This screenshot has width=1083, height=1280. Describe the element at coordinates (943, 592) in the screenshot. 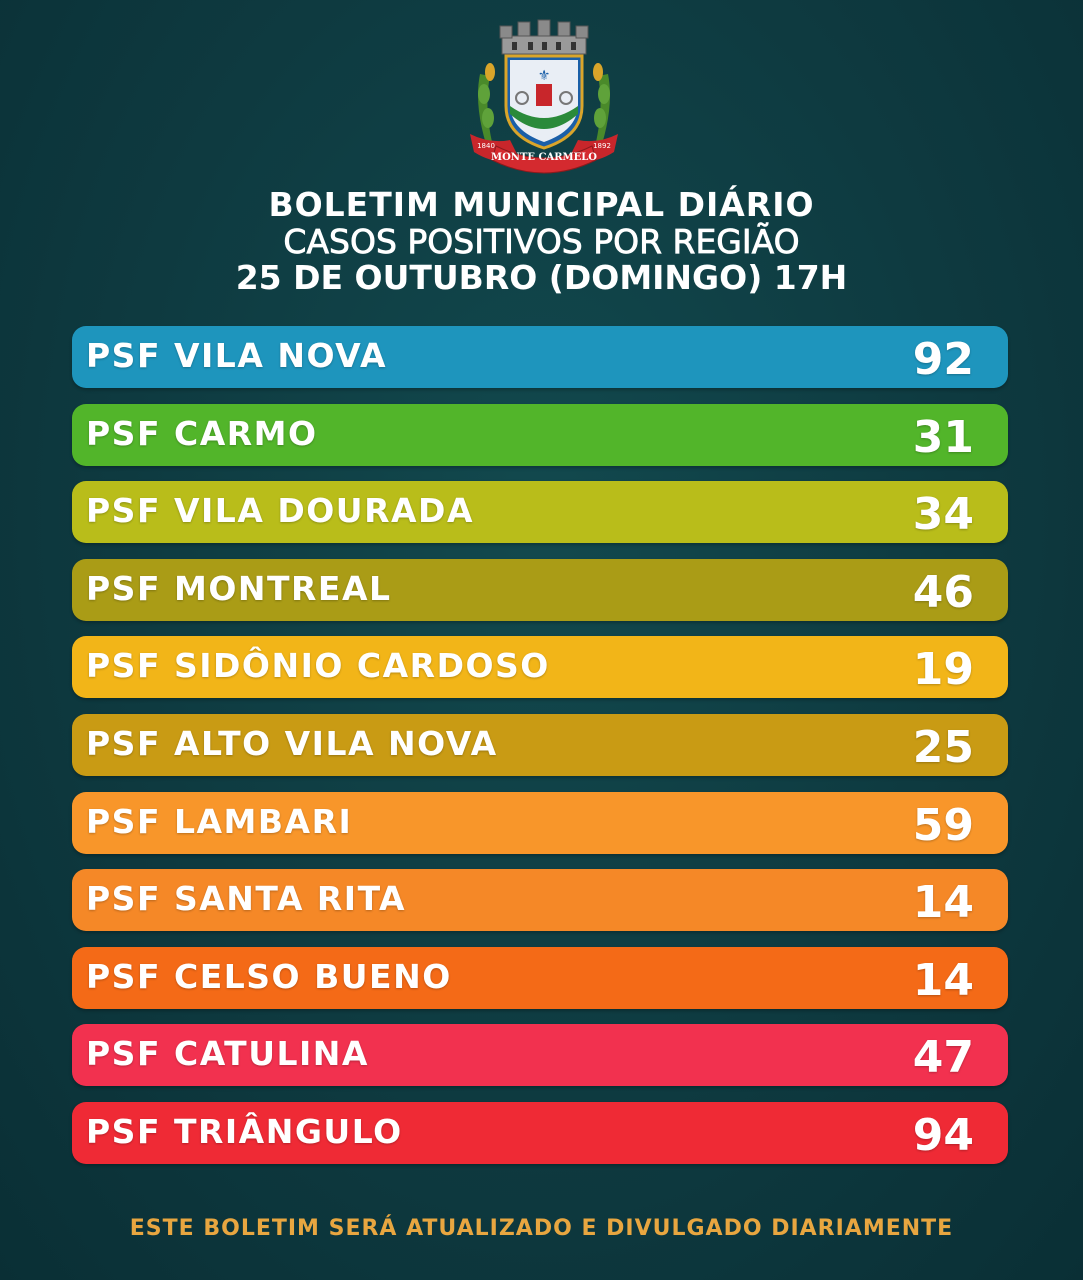

I see `region-case-count: 46` at that location.